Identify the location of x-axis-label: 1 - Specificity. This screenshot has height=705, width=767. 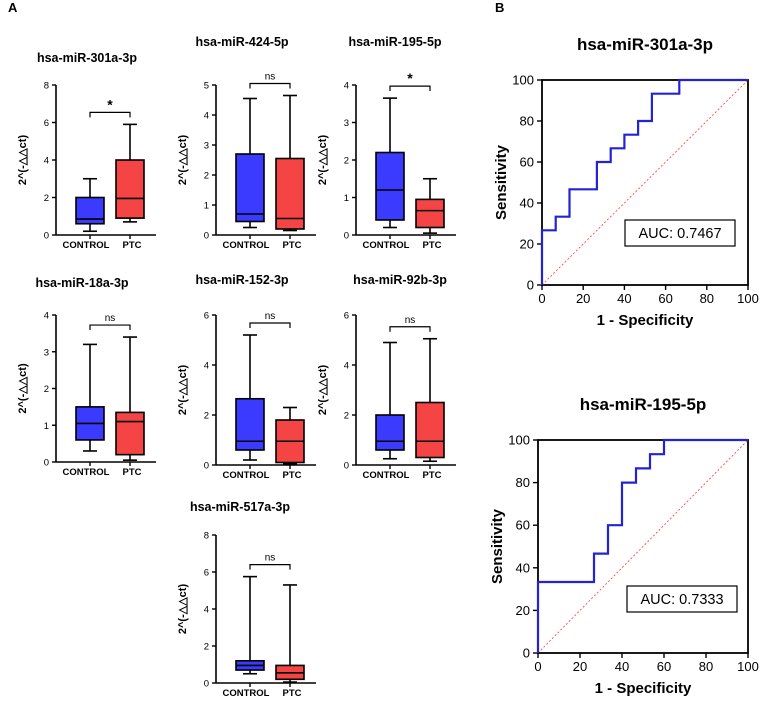
(645, 320).